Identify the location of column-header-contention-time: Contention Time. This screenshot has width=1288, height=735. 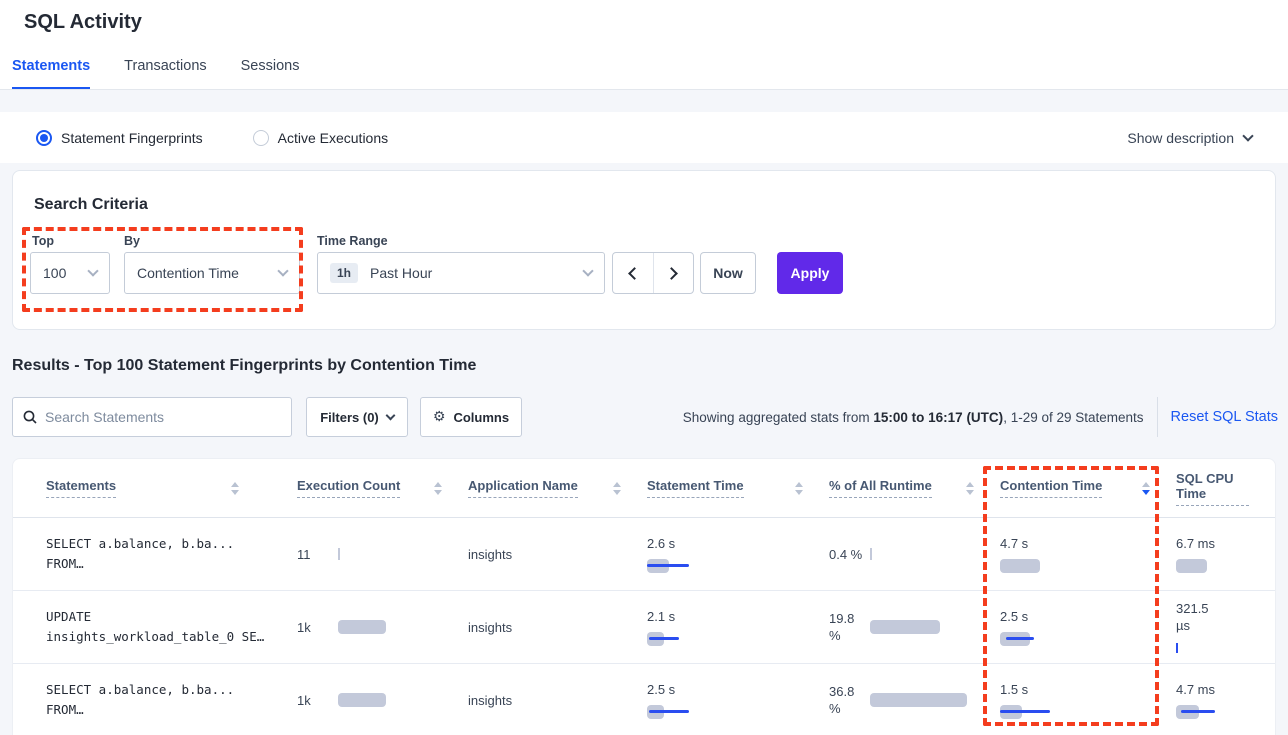
(1088, 488).